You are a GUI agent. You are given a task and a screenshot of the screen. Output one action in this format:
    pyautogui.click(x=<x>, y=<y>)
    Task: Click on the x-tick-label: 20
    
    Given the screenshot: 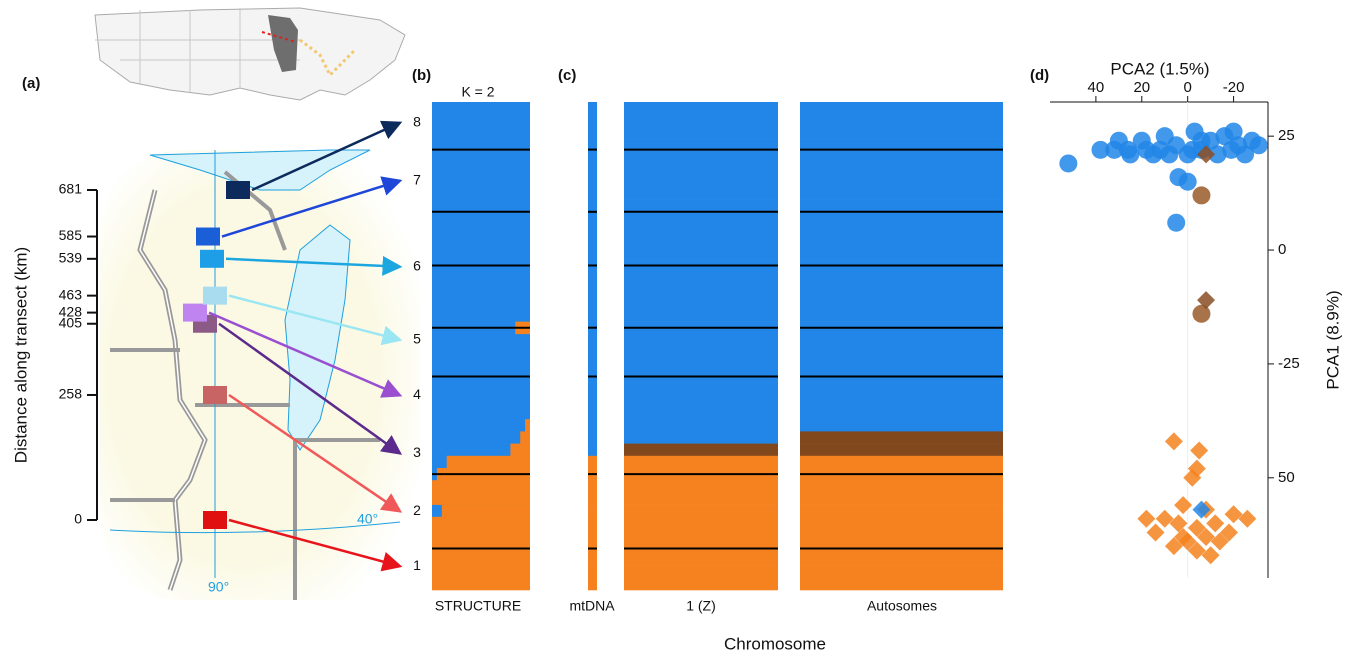 What is the action you would take?
    pyautogui.click(x=1141, y=87)
    